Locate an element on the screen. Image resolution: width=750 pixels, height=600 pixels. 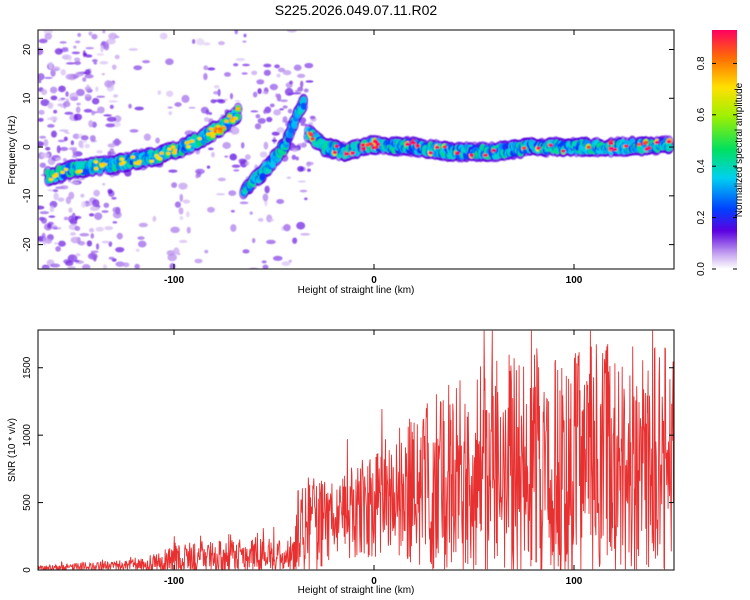
colorbar-strip is located at coordinates (724, 149).